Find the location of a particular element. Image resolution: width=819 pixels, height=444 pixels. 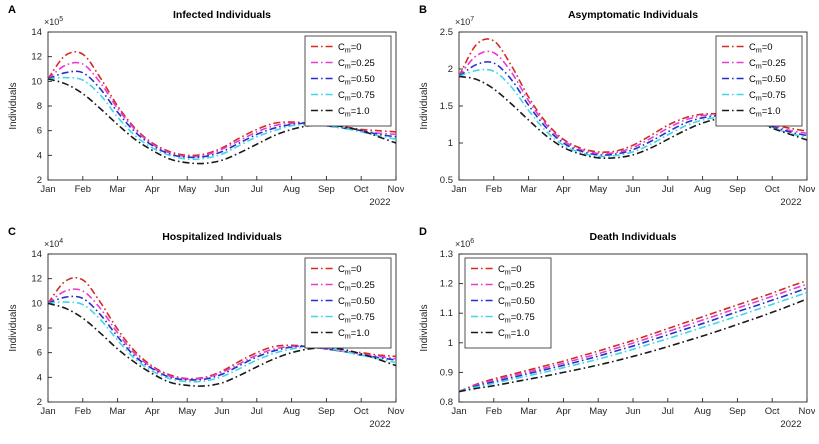

series-line-C_m=0.25 is located at coordinates (633, 338).